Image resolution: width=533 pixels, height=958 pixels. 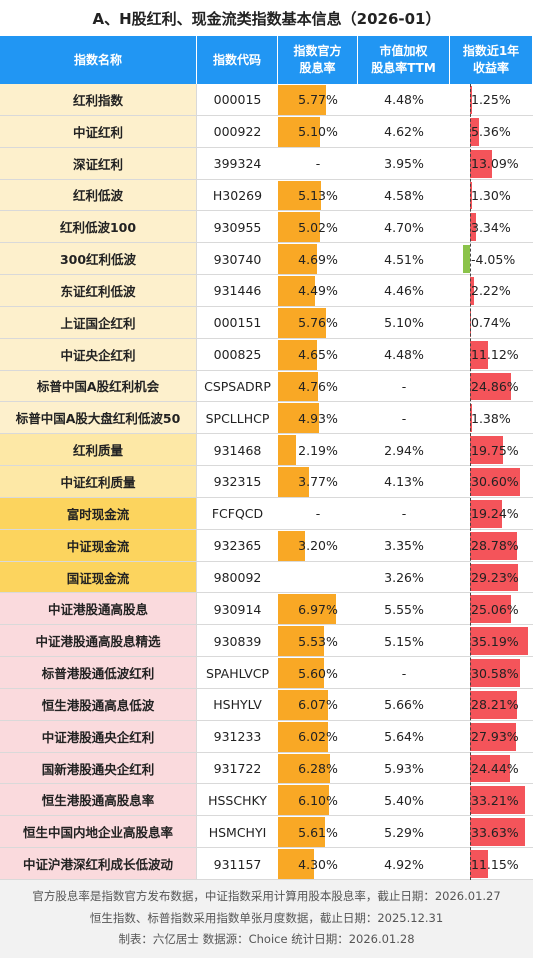 I want to click on index-code: SPAHLVCP, so click(x=237, y=673).